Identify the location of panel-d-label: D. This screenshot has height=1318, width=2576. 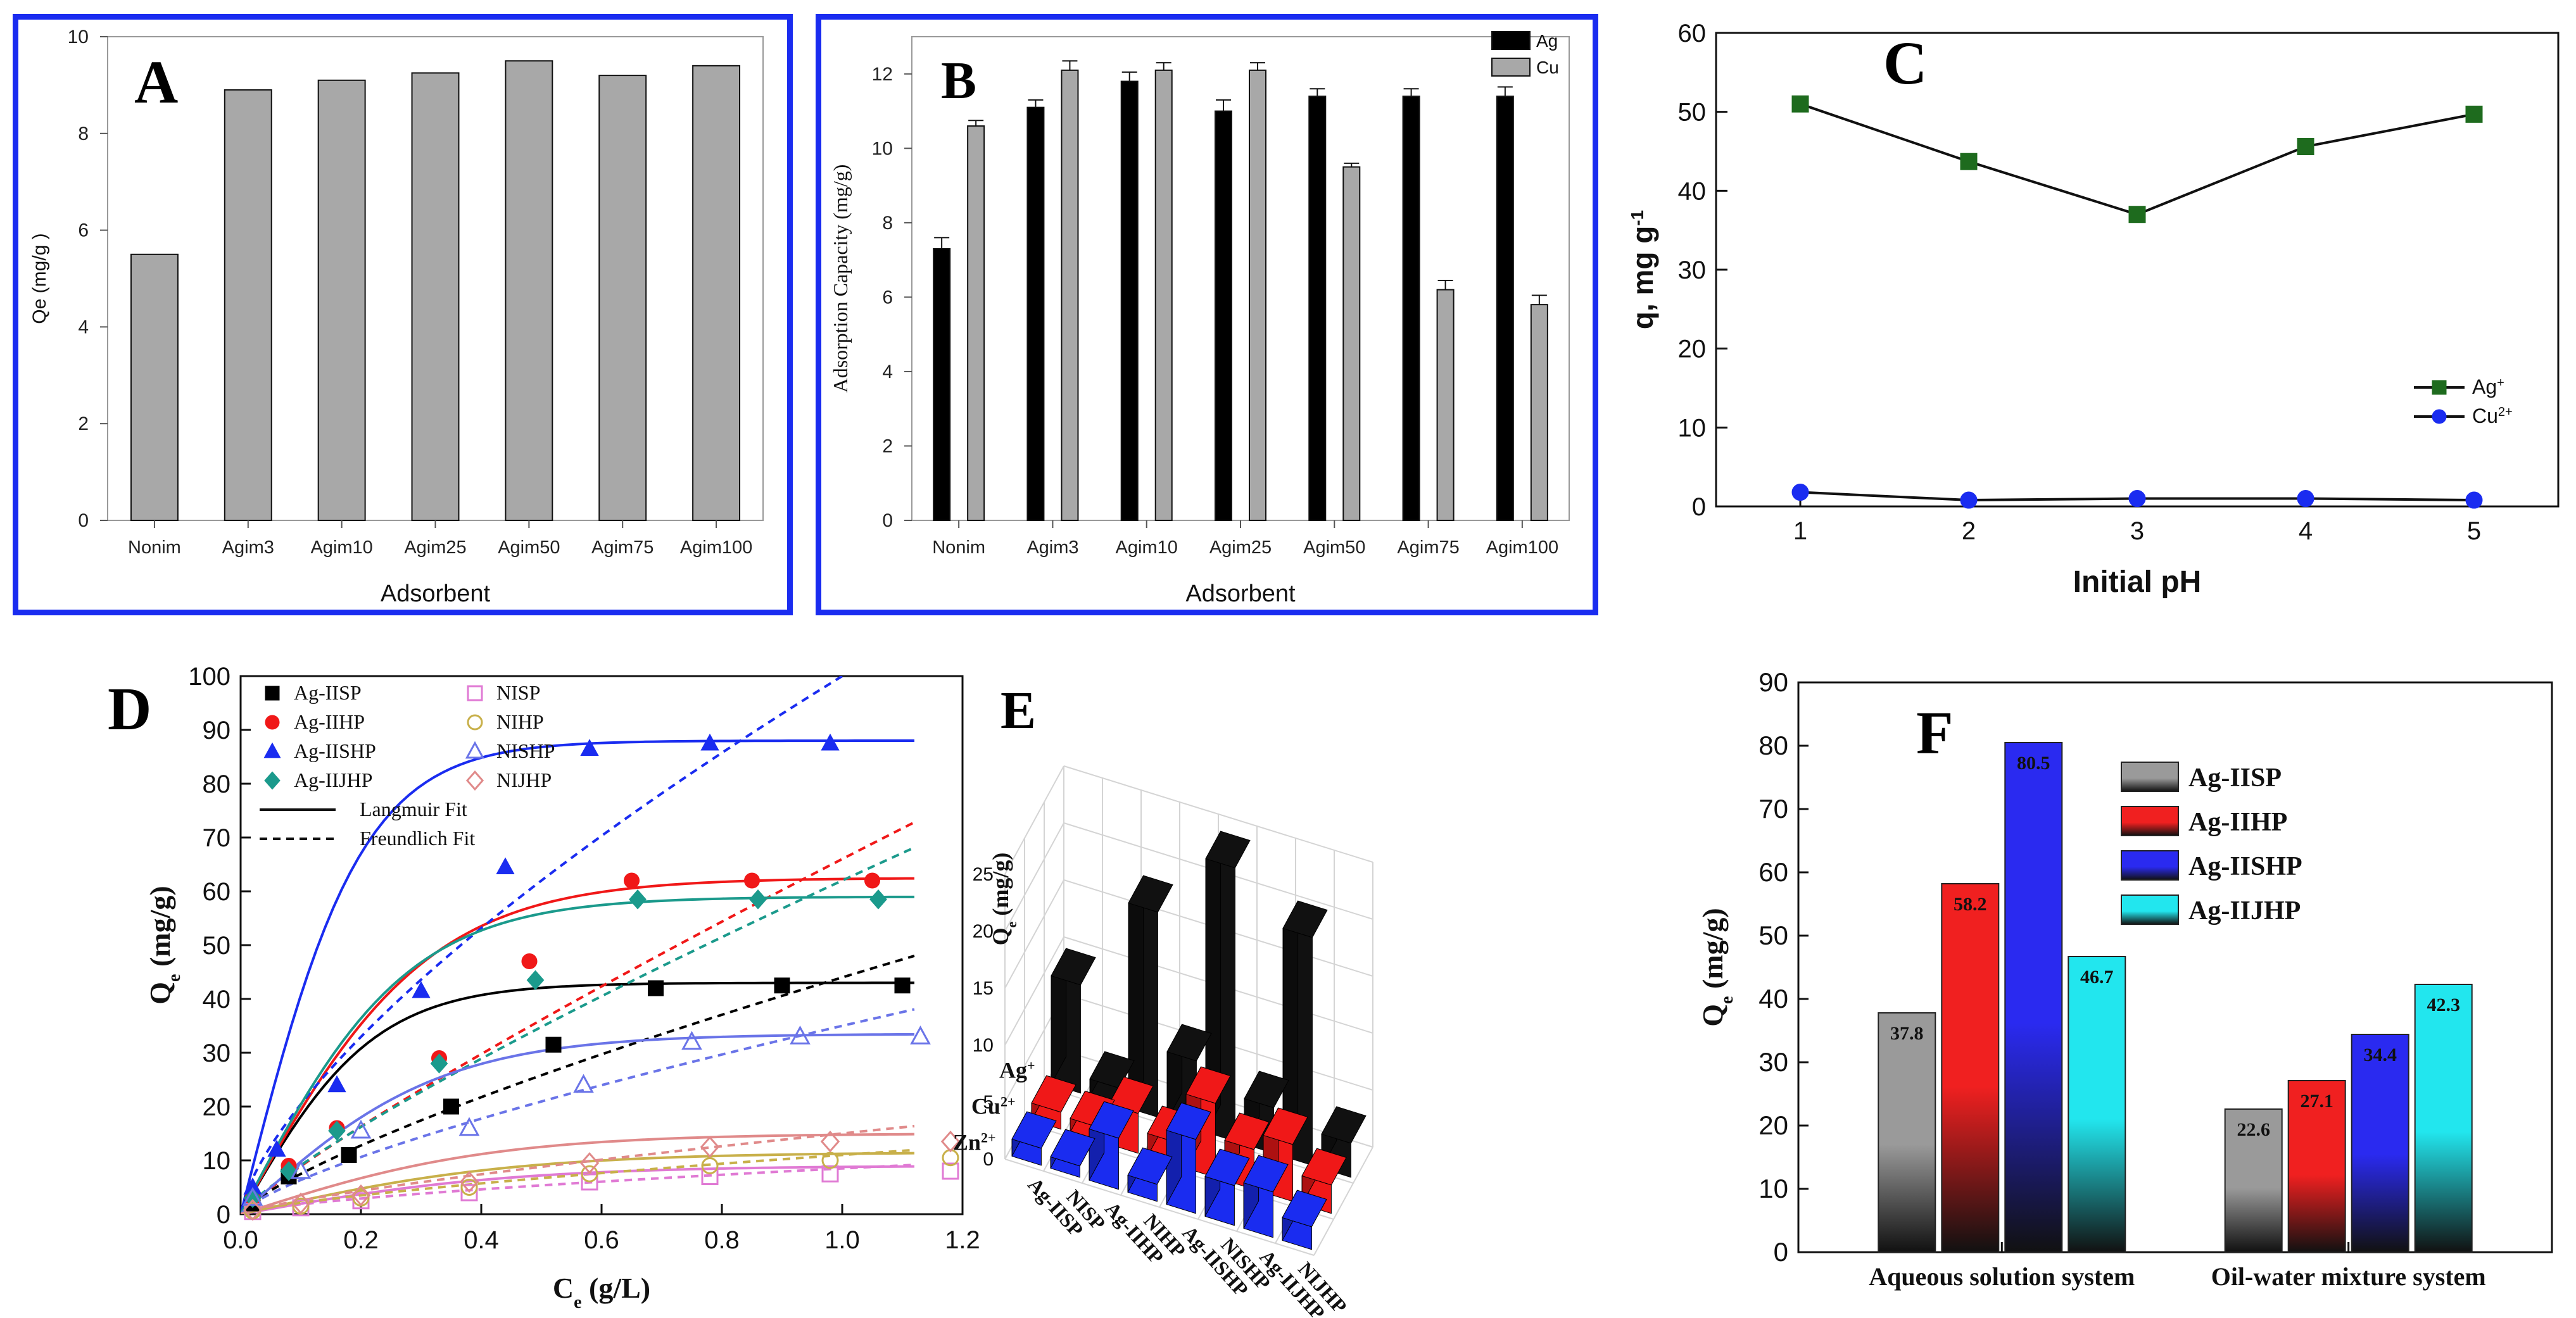
(129, 709).